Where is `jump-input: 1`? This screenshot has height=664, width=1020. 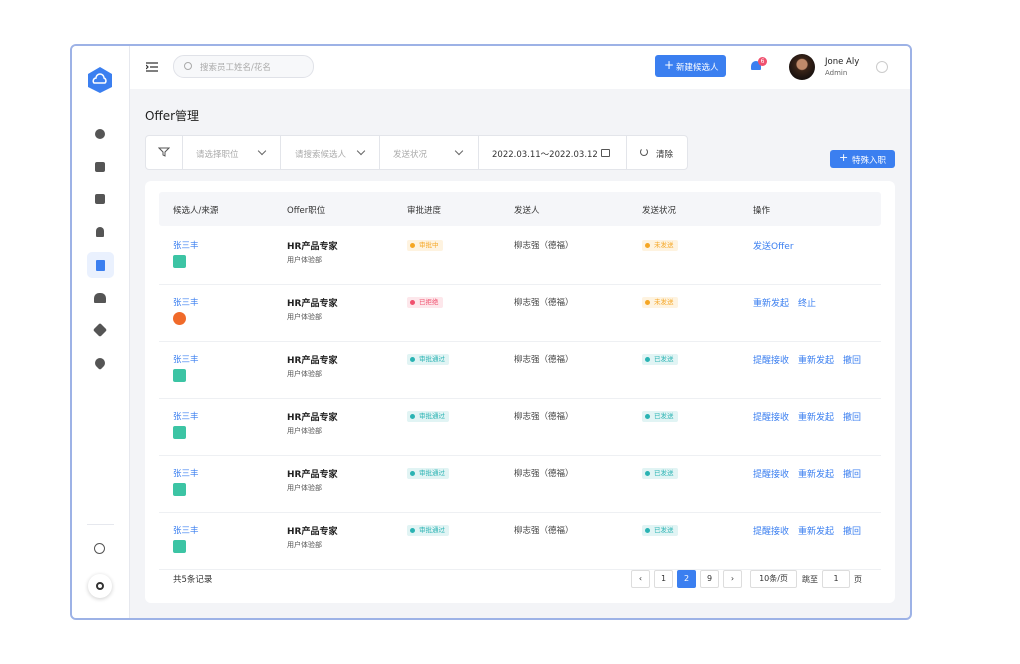
jump-input: 1 is located at coordinates (836, 579).